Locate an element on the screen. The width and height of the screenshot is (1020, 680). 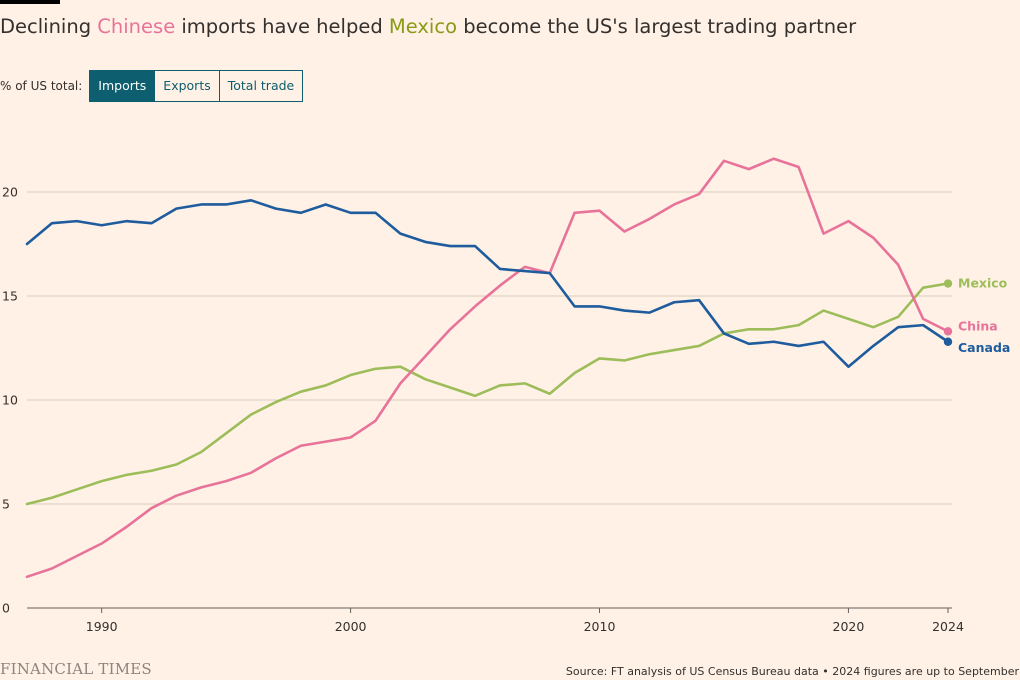
title-highlight-mexico: Mexico is located at coordinates (422, 26).